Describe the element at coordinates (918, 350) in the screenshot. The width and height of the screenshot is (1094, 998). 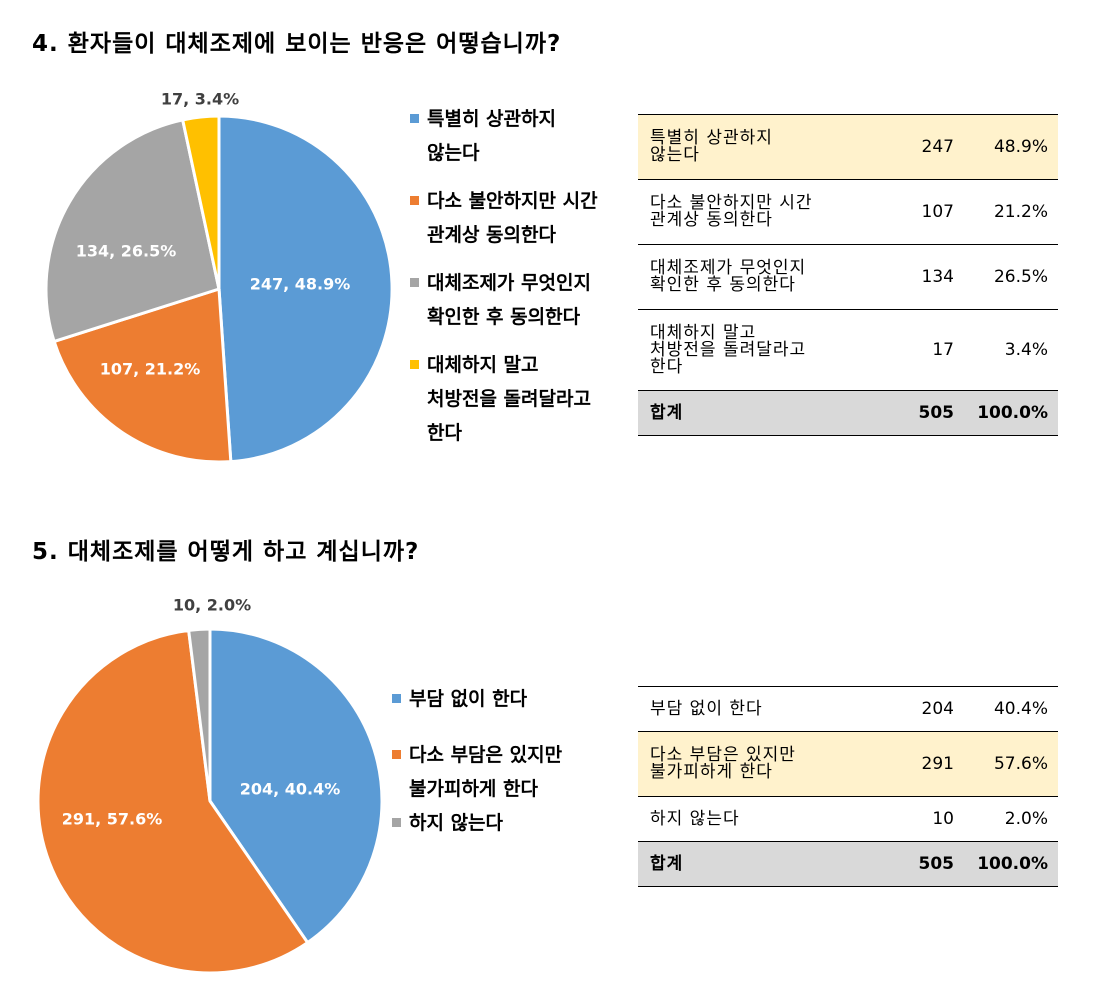
I see `row-count: 17` at that location.